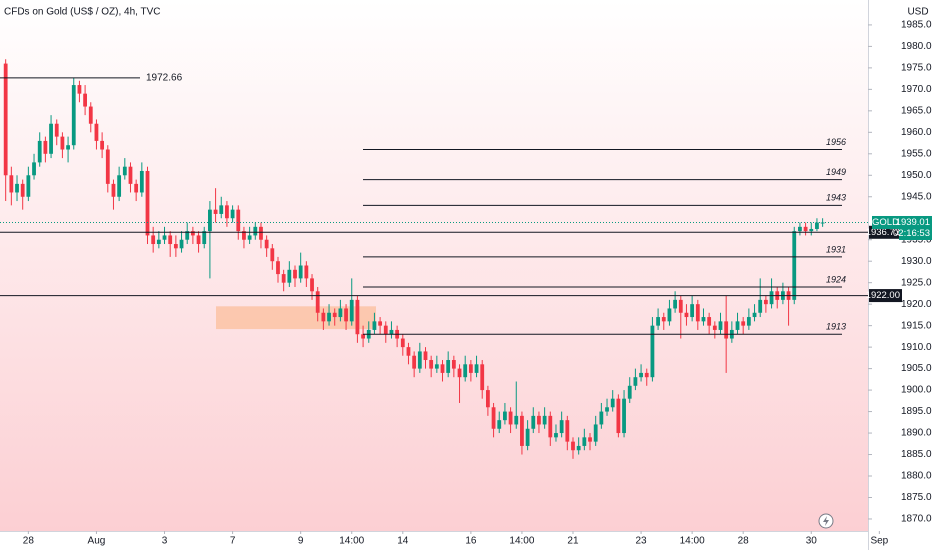  I want to click on y-tick-label: 1950.00, so click(916, 175).